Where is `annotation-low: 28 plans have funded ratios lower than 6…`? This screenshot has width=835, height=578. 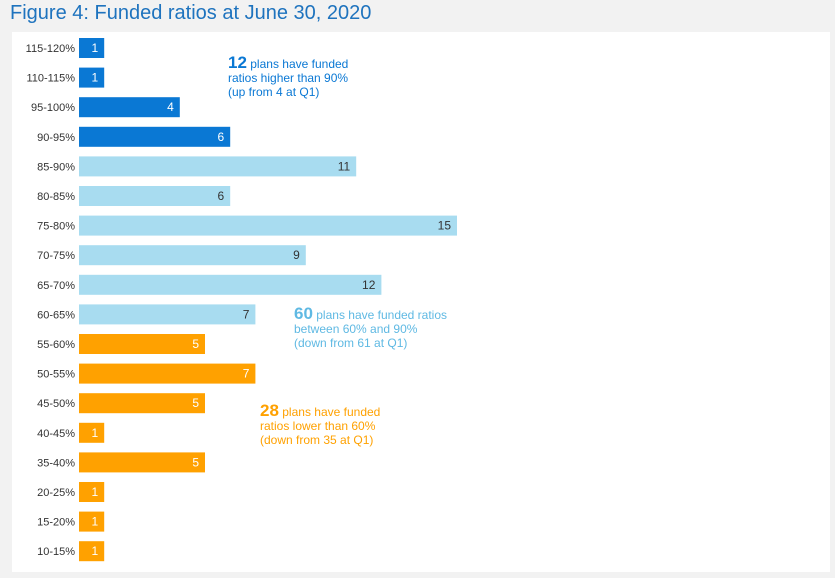 annotation-low: 28 plans have funded ratios lower than 6… is located at coordinates (320, 424).